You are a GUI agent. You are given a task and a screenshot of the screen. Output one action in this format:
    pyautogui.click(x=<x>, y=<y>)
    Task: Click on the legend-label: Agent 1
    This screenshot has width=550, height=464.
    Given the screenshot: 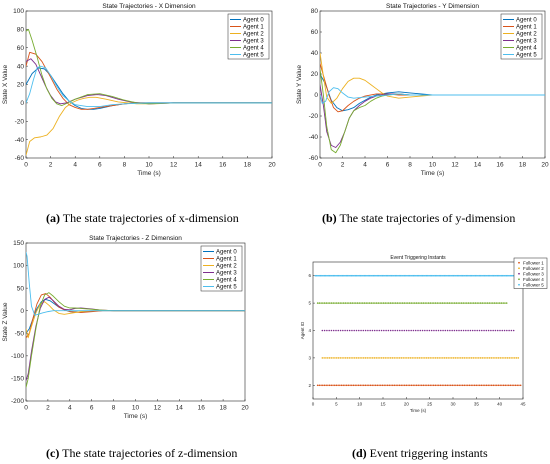 What is the action you would take?
    pyautogui.click(x=253, y=28)
    